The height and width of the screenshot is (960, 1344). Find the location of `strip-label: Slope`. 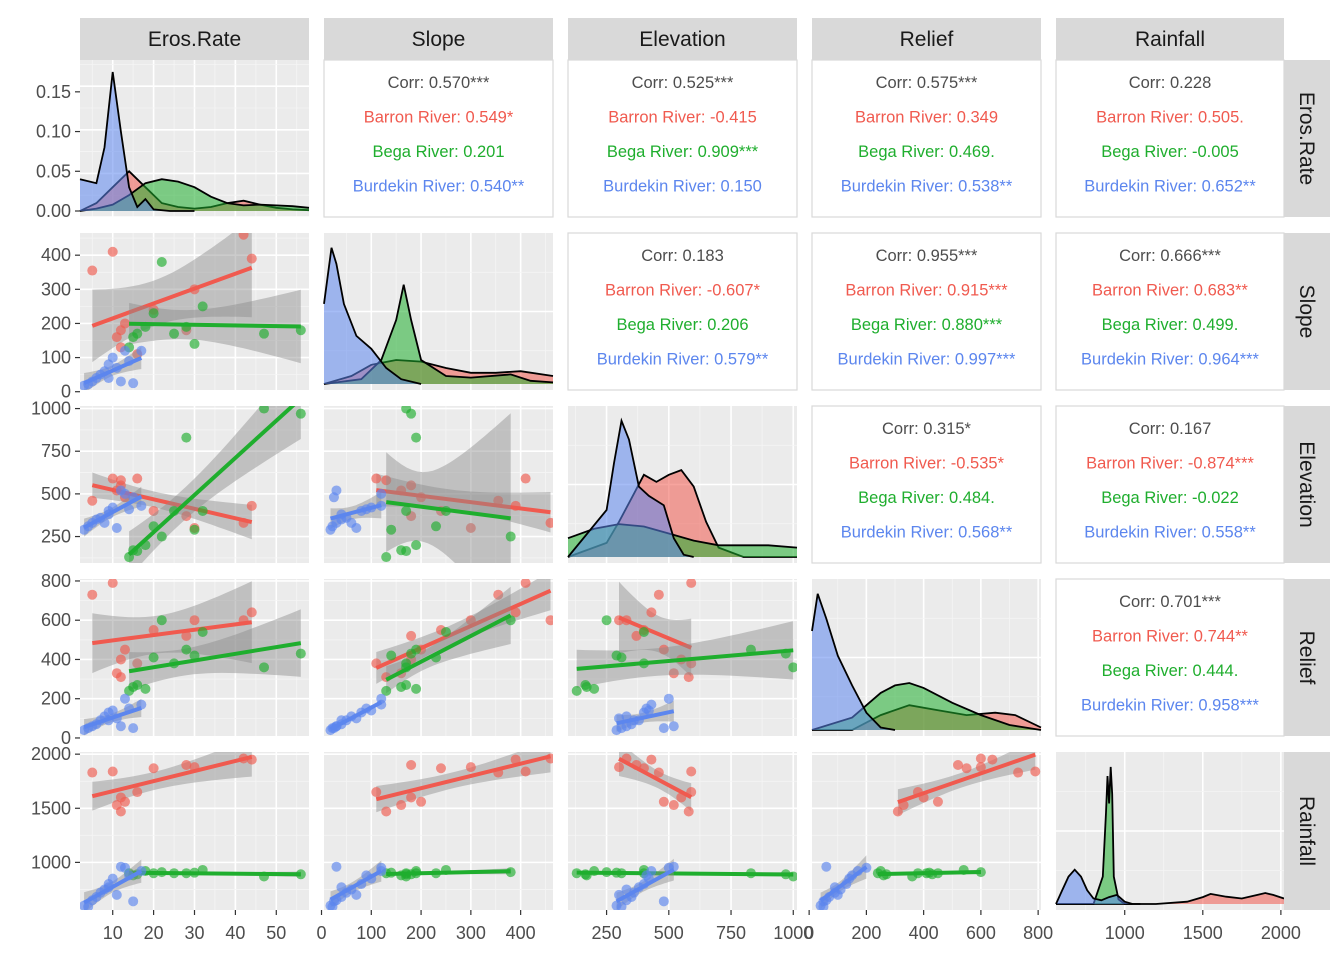

strip-label: Slope is located at coordinates (439, 39).